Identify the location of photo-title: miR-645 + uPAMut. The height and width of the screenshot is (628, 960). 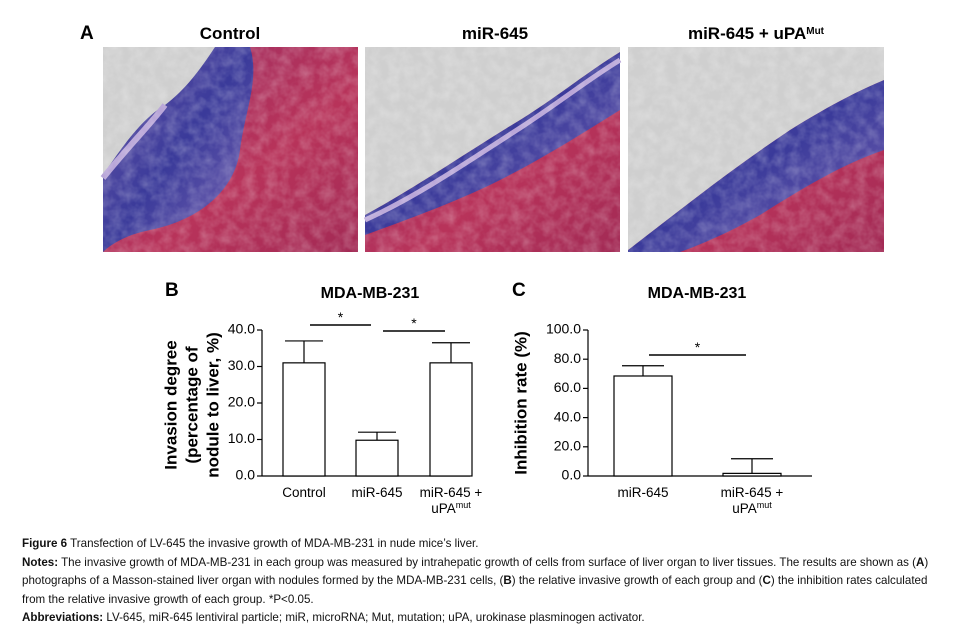
(756, 33).